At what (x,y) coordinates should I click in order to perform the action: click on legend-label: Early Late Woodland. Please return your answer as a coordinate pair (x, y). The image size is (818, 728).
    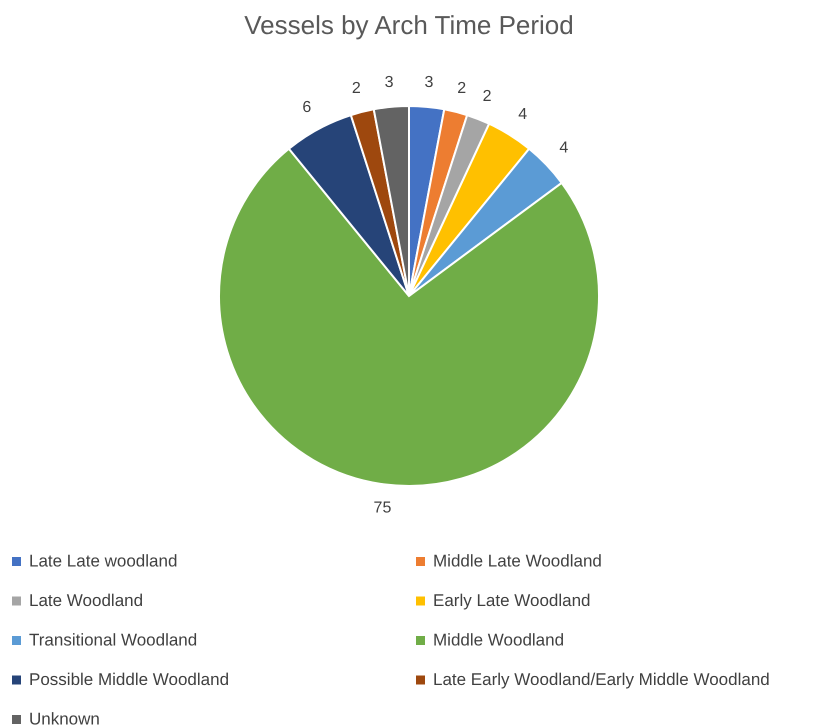
    Looking at the image, I should click on (512, 600).